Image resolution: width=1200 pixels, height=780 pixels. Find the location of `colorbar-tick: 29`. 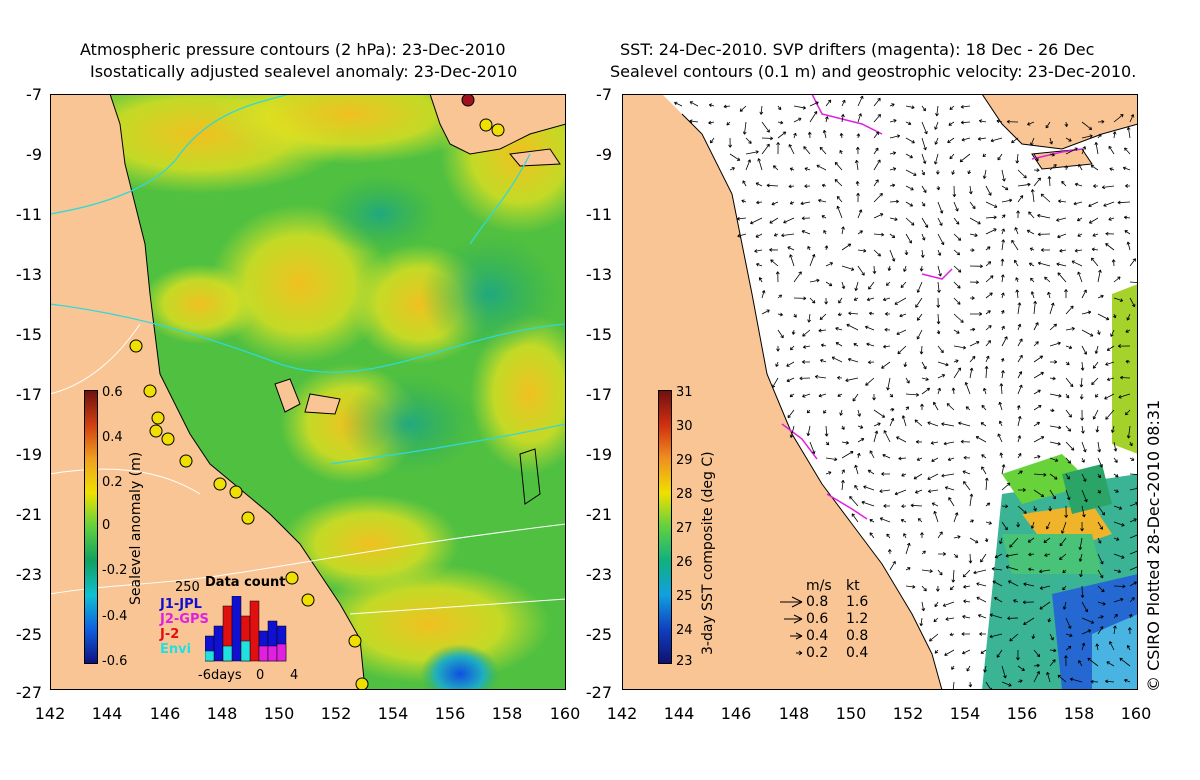

colorbar-tick: 29 is located at coordinates (684, 460).